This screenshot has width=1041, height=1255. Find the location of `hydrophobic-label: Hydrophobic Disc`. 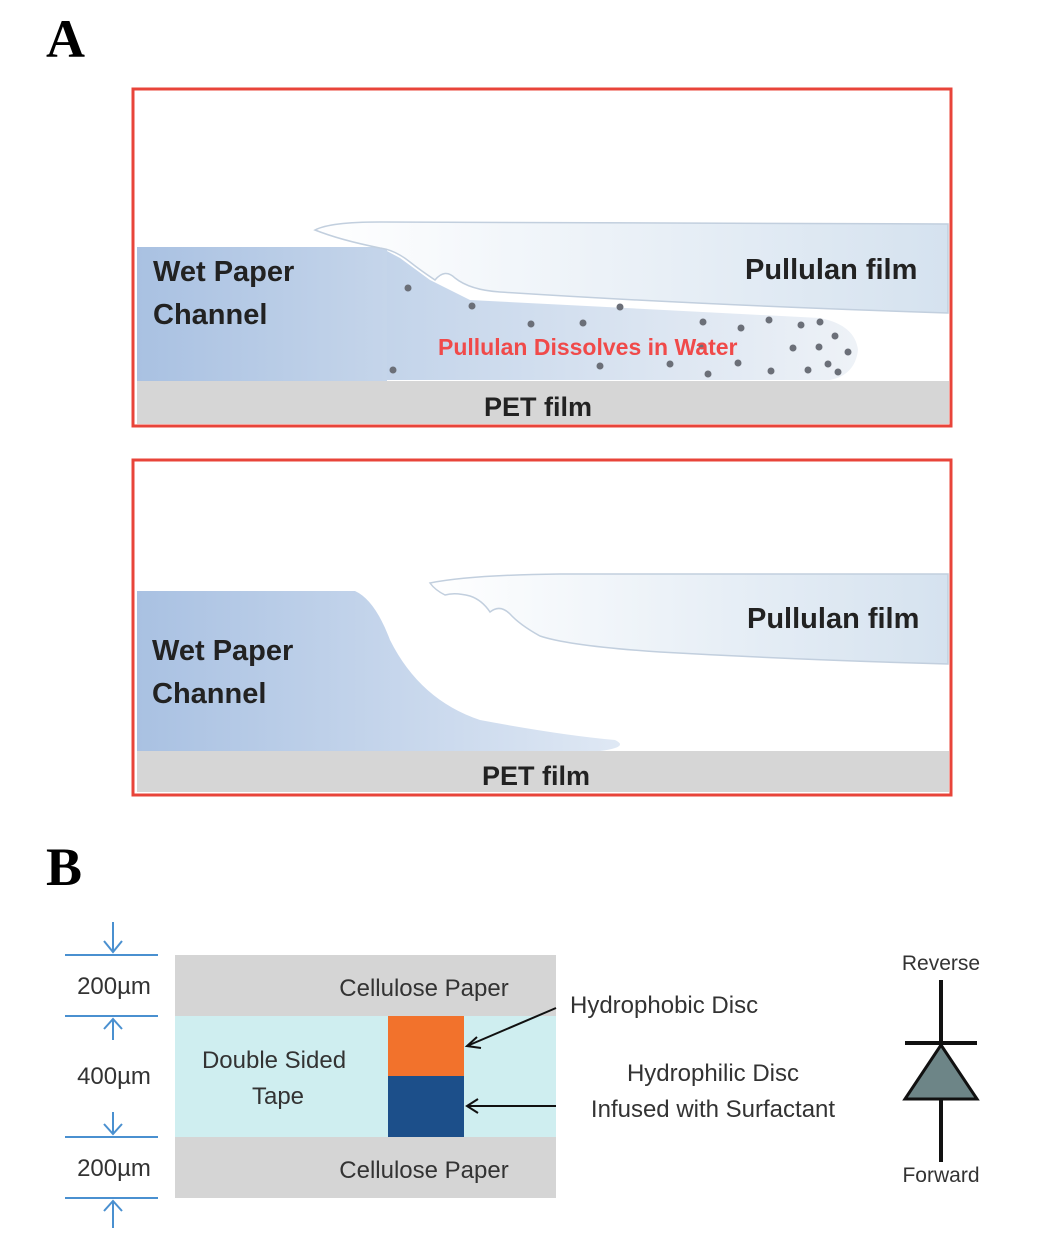

hydrophobic-label: Hydrophobic Disc is located at coordinates (664, 1005).